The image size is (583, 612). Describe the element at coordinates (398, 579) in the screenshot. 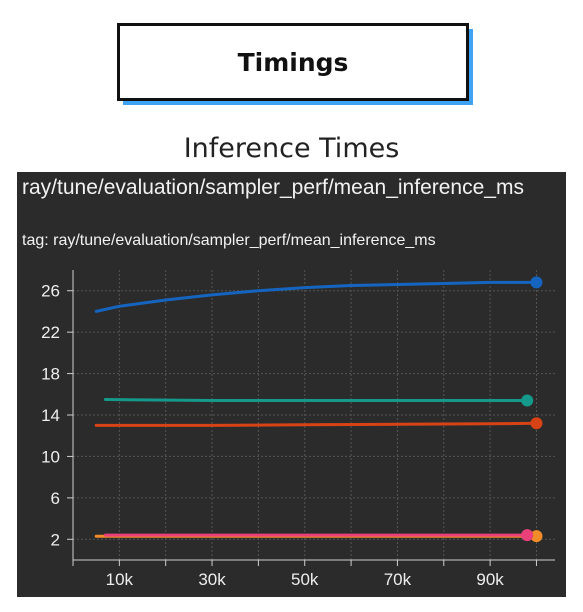

I see `x-tick-label: 70k` at that location.